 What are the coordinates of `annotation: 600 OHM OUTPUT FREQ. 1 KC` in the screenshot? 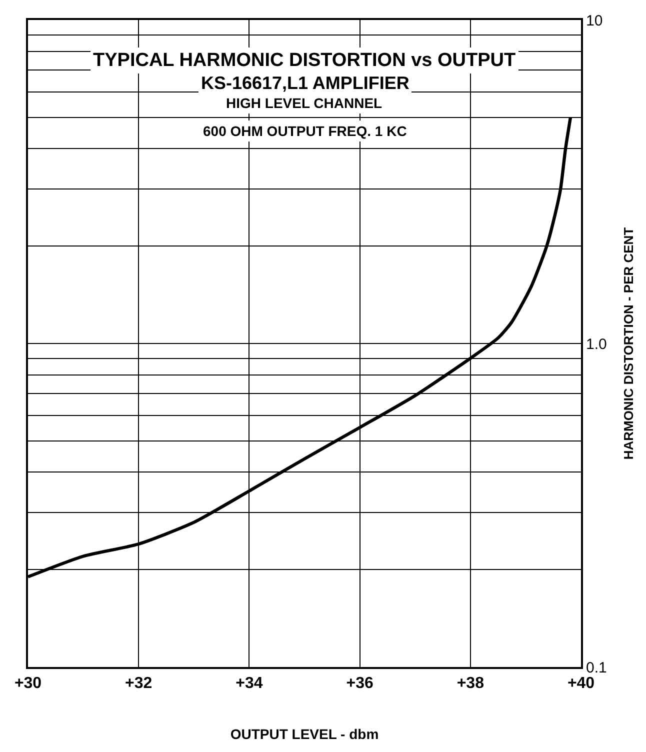 It's located at (305, 131).